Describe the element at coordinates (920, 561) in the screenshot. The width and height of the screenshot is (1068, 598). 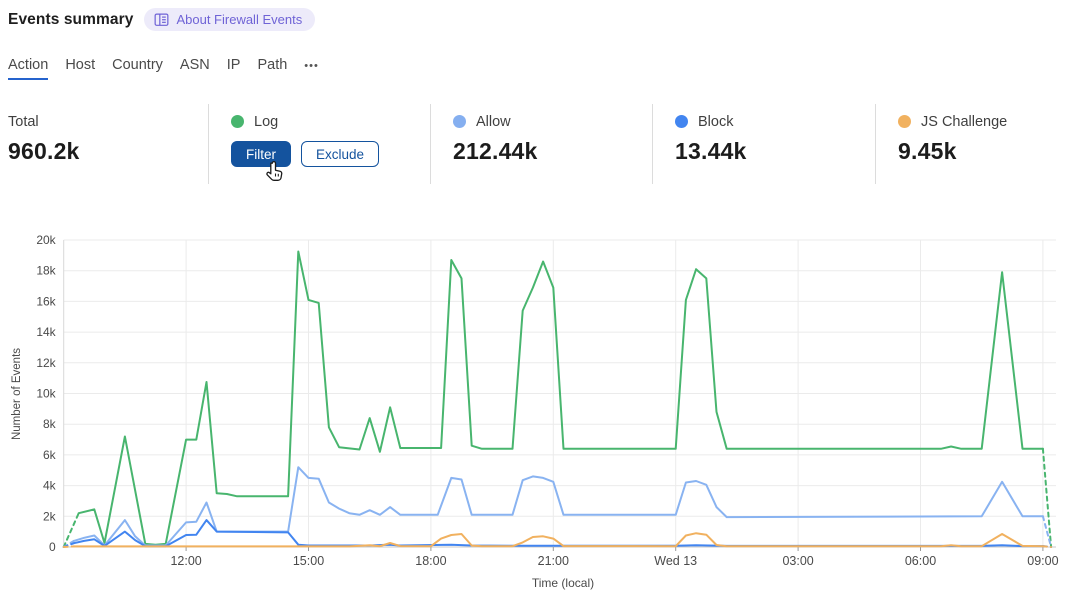
I see `x-tick-label: 06:00` at that location.